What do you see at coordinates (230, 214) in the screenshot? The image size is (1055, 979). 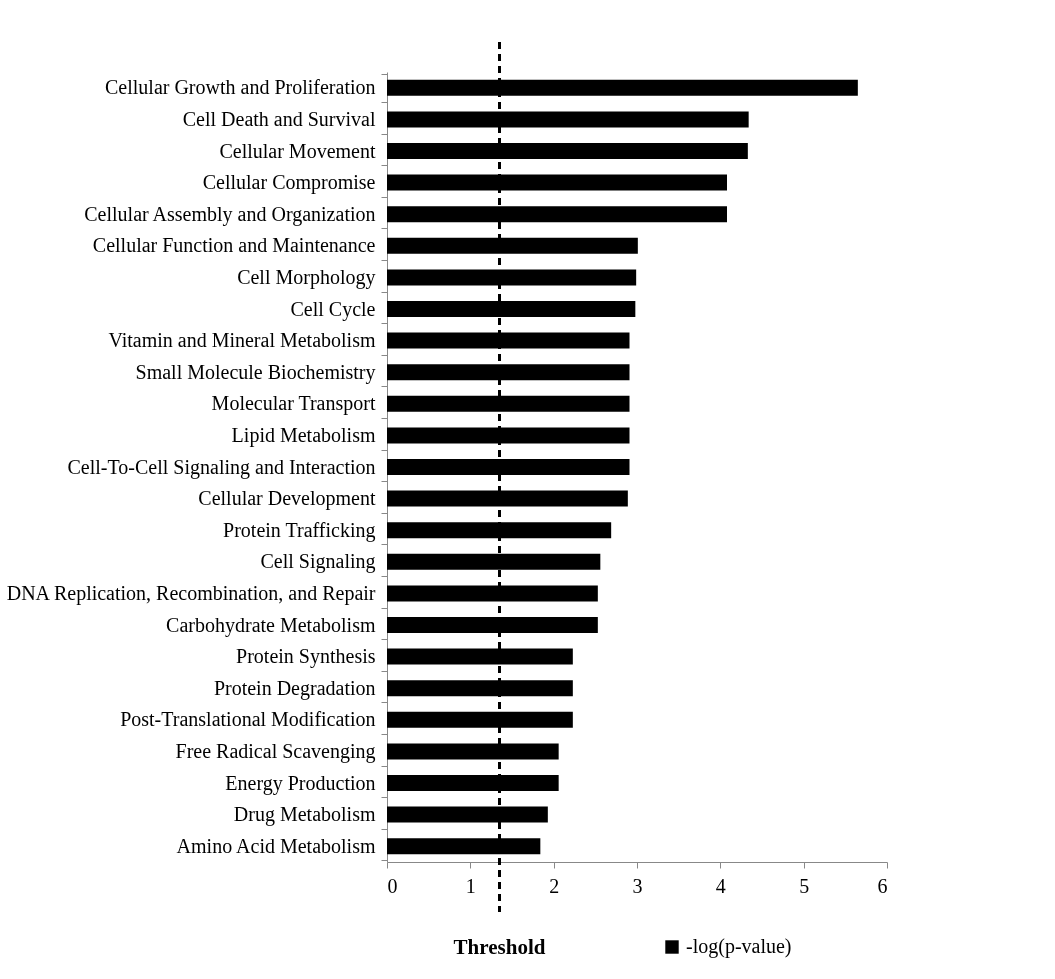 I see `y-tick-label: Cellular Assembly and Organization` at bounding box center [230, 214].